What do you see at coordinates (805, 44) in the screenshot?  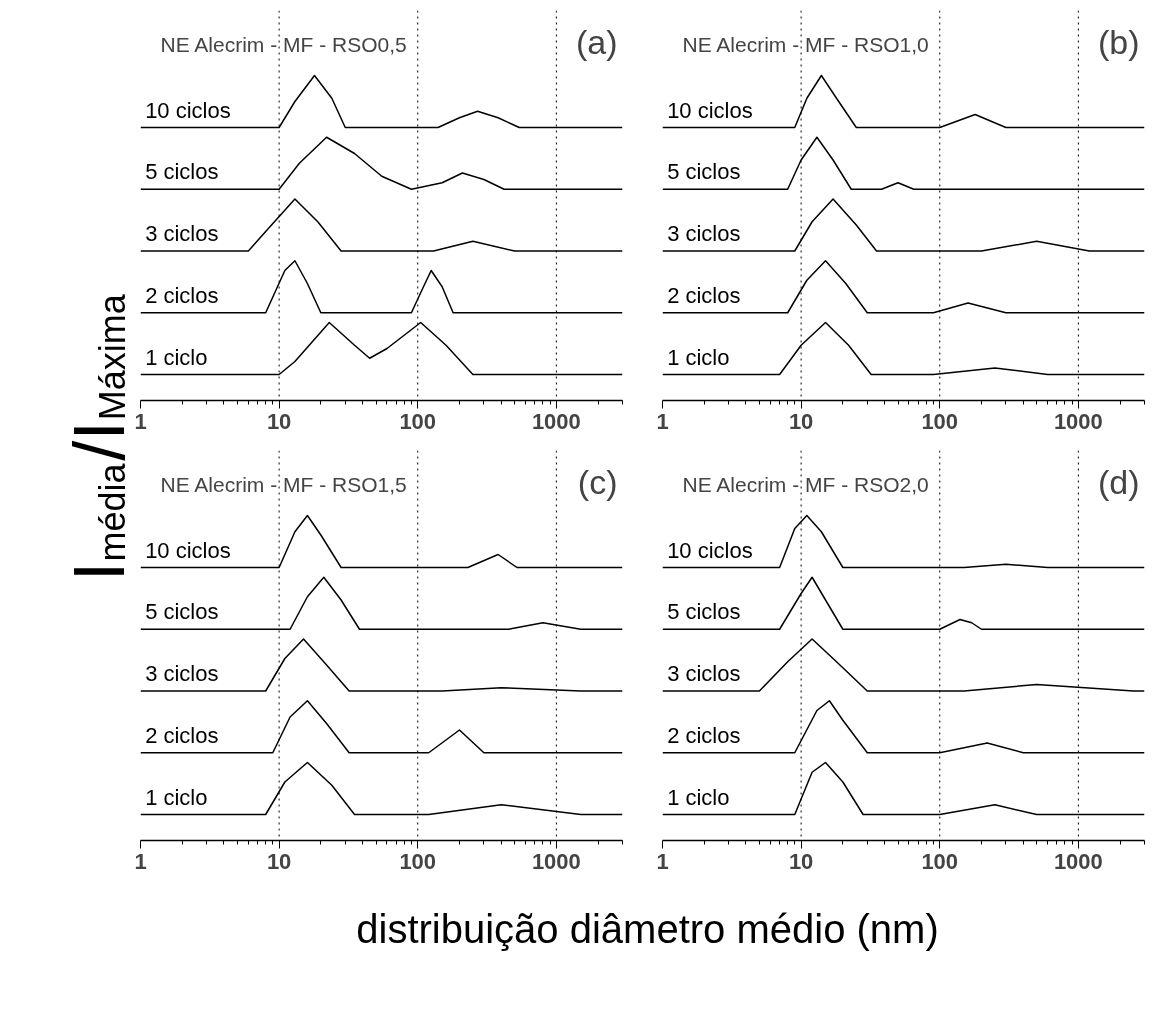 I see `chart-title: NE Alecrim - MF - RSO1,0` at bounding box center [805, 44].